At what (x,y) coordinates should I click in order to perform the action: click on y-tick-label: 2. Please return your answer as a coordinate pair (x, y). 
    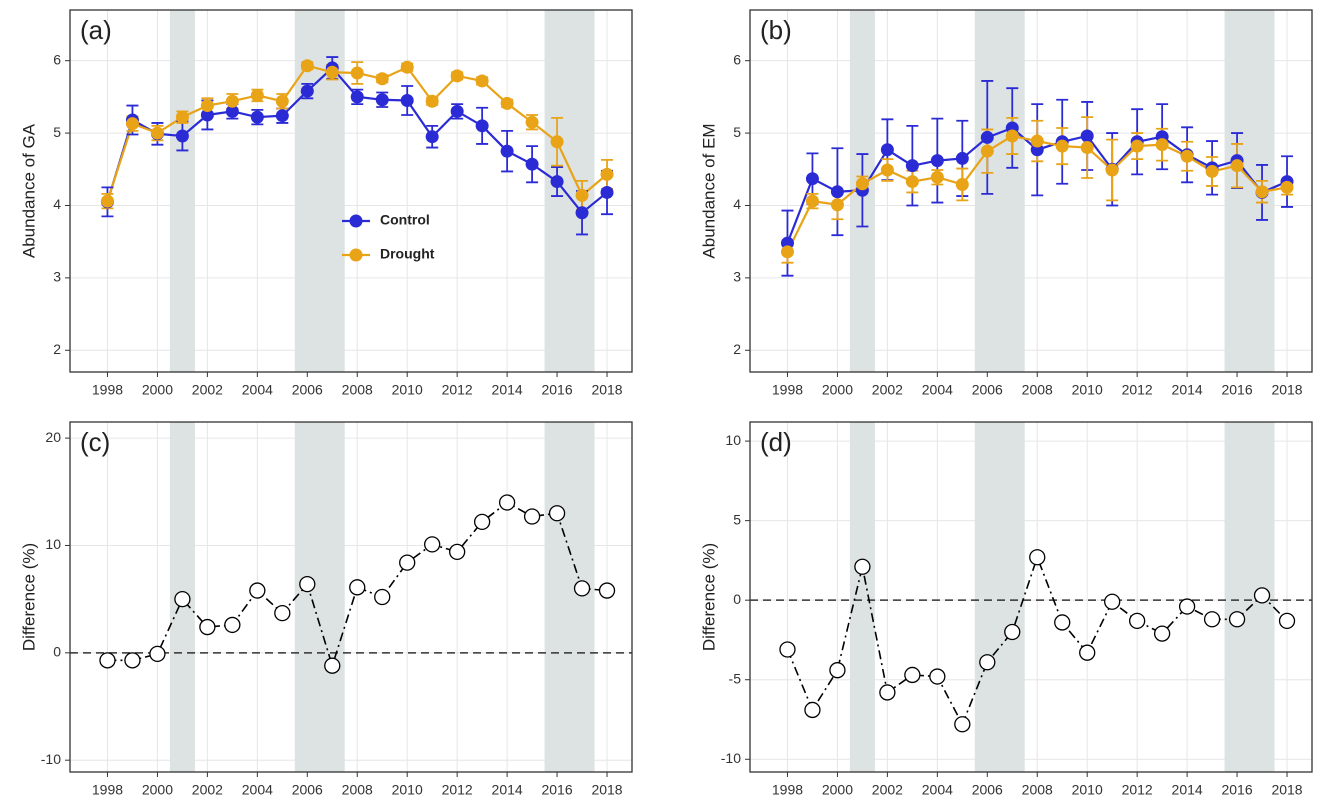
    Looking at the image, I should click on (57, 349).